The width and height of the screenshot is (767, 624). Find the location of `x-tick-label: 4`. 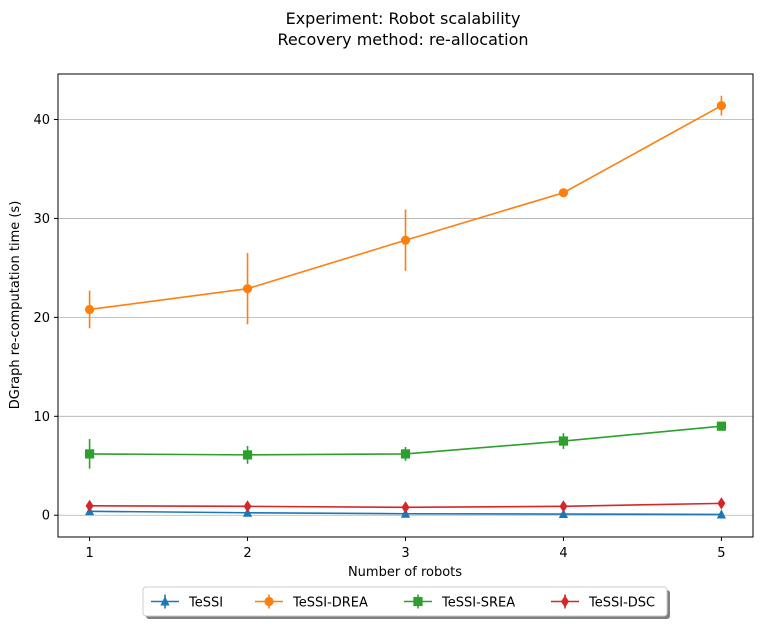

x-tick-label: 4 is located at coordinates (563, 553).